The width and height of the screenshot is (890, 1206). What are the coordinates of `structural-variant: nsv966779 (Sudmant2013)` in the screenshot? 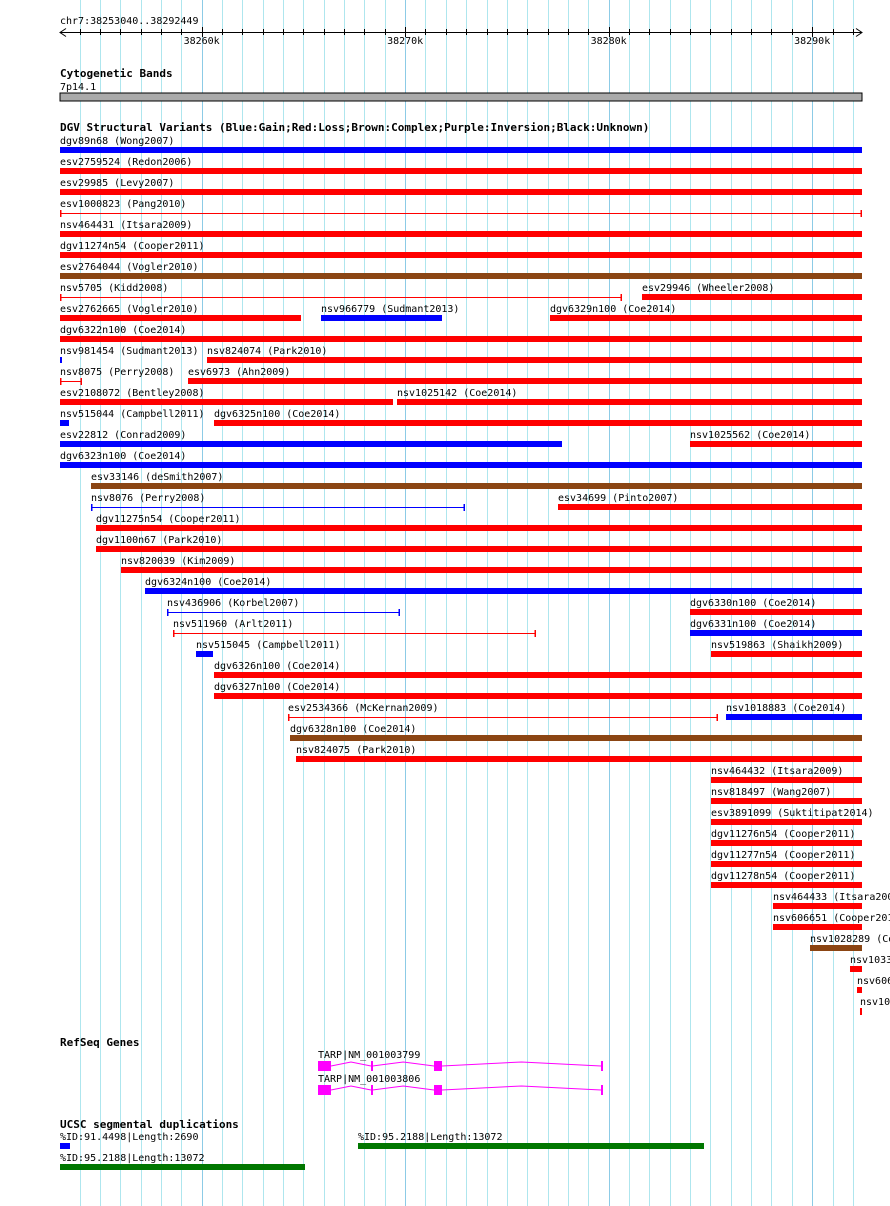 It's located at (389, 312).